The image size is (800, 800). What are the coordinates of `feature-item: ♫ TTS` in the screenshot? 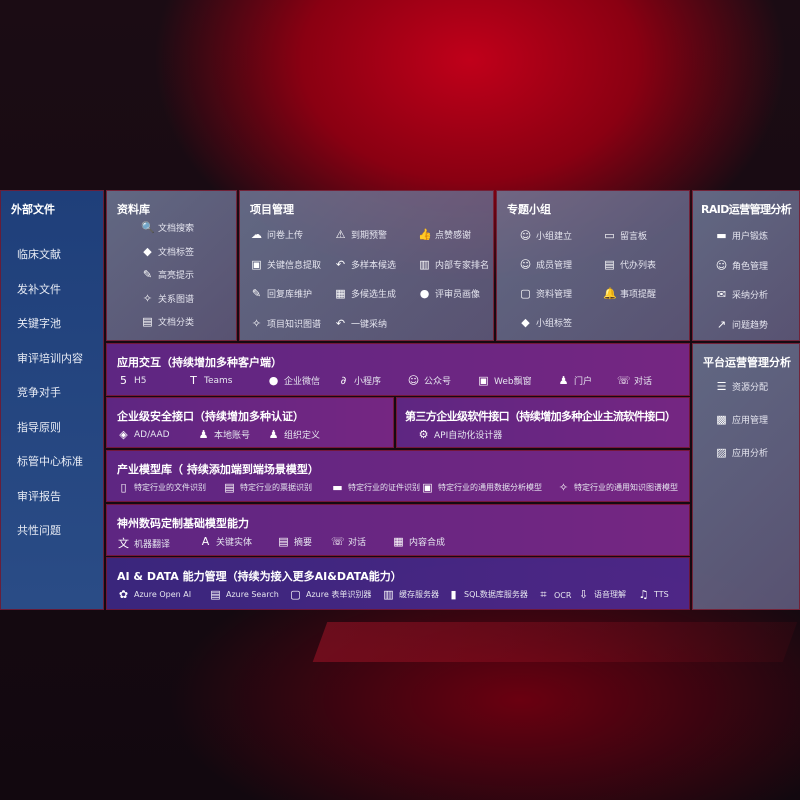 It's located at (653, 594).